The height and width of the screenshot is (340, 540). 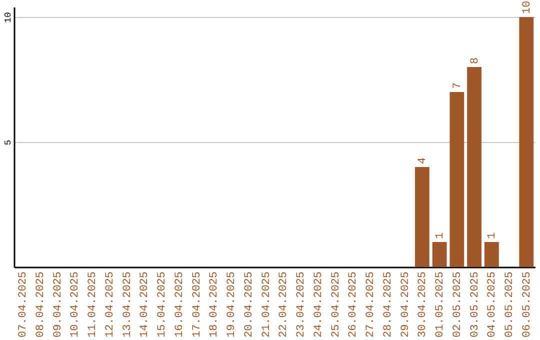 What do you see at coordinates (76, 305) in the screenshot?
I see `x-tick-label: 10.04.2025` at bounding box center [76, 305].